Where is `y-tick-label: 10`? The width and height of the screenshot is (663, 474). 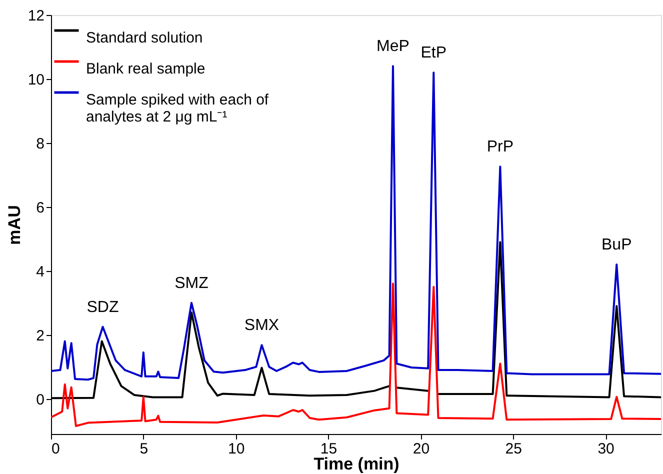
y-tick-label: 10 is located at coordinates (36, 79).